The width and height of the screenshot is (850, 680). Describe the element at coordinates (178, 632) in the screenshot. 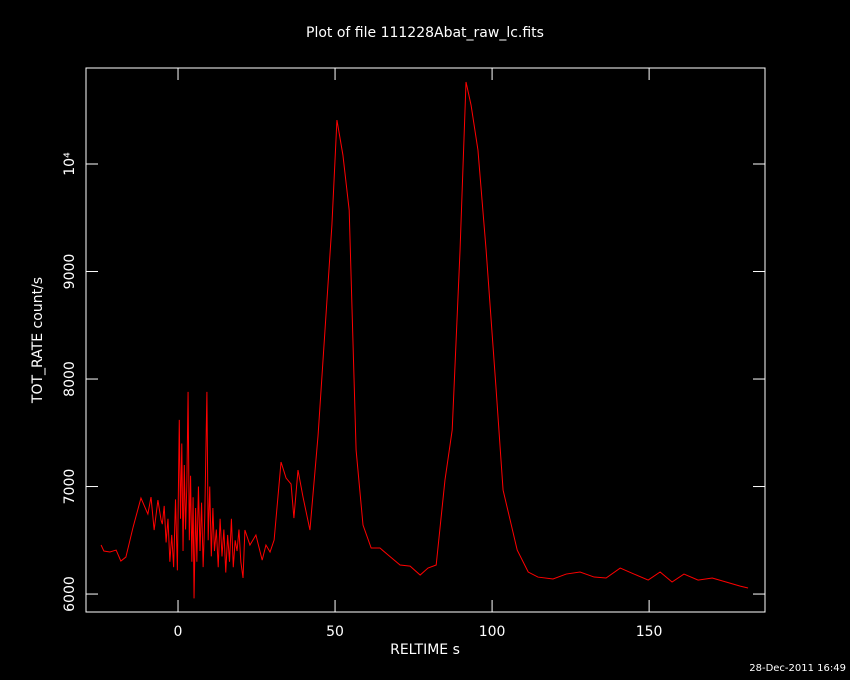

I see `x-tick-label: 0` at that location.